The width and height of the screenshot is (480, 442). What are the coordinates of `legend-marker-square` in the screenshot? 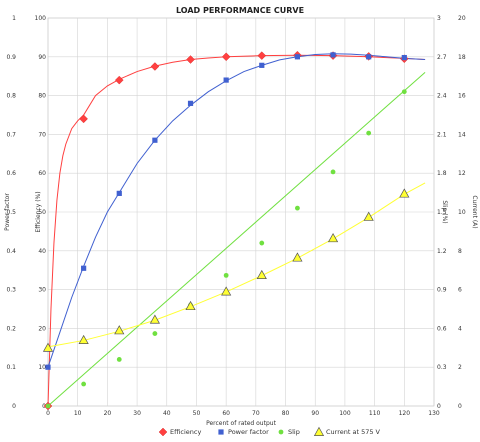 It's located at (221, 432).